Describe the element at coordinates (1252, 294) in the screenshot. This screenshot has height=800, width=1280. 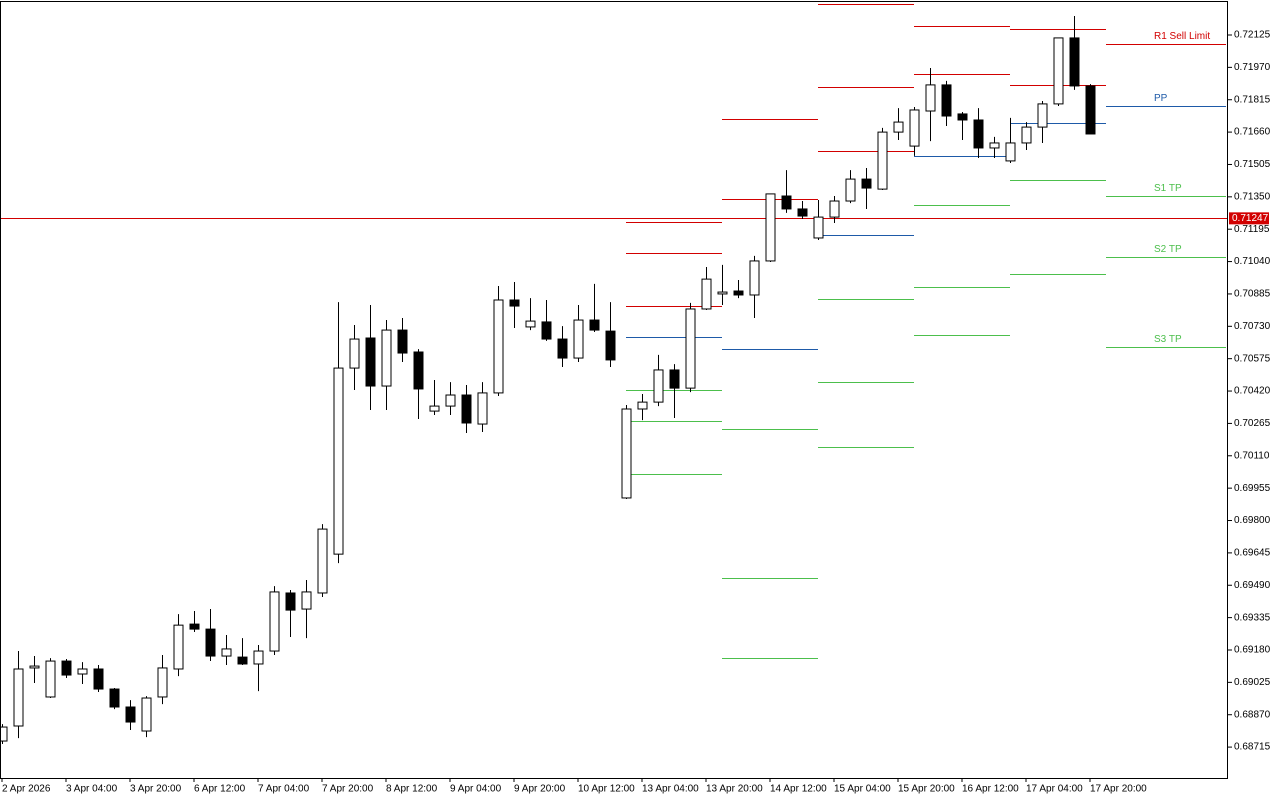
I see `y-tick-label: 0.70885` at that location.